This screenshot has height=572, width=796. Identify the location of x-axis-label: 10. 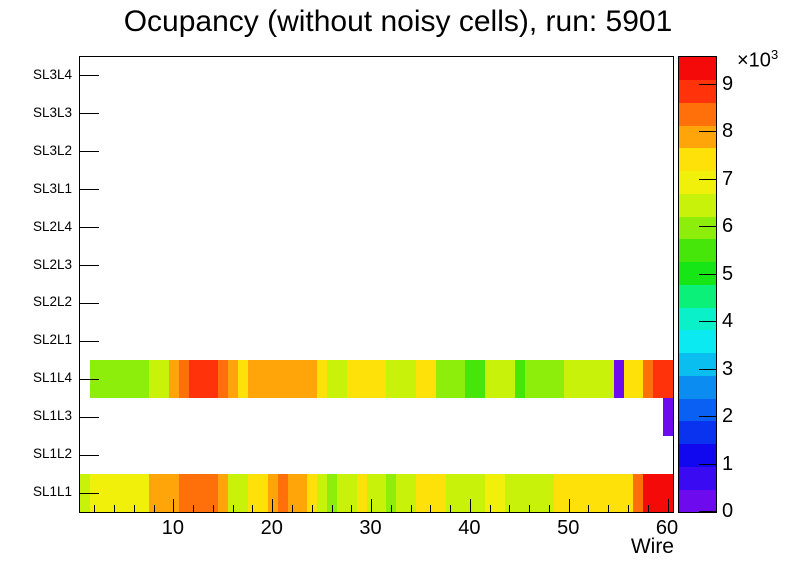
(173, 528).